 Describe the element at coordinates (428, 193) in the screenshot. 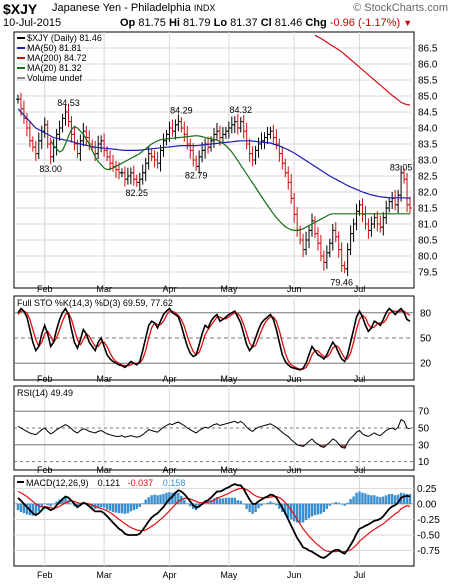

I see `price-tick-label: 82.0` at that location.